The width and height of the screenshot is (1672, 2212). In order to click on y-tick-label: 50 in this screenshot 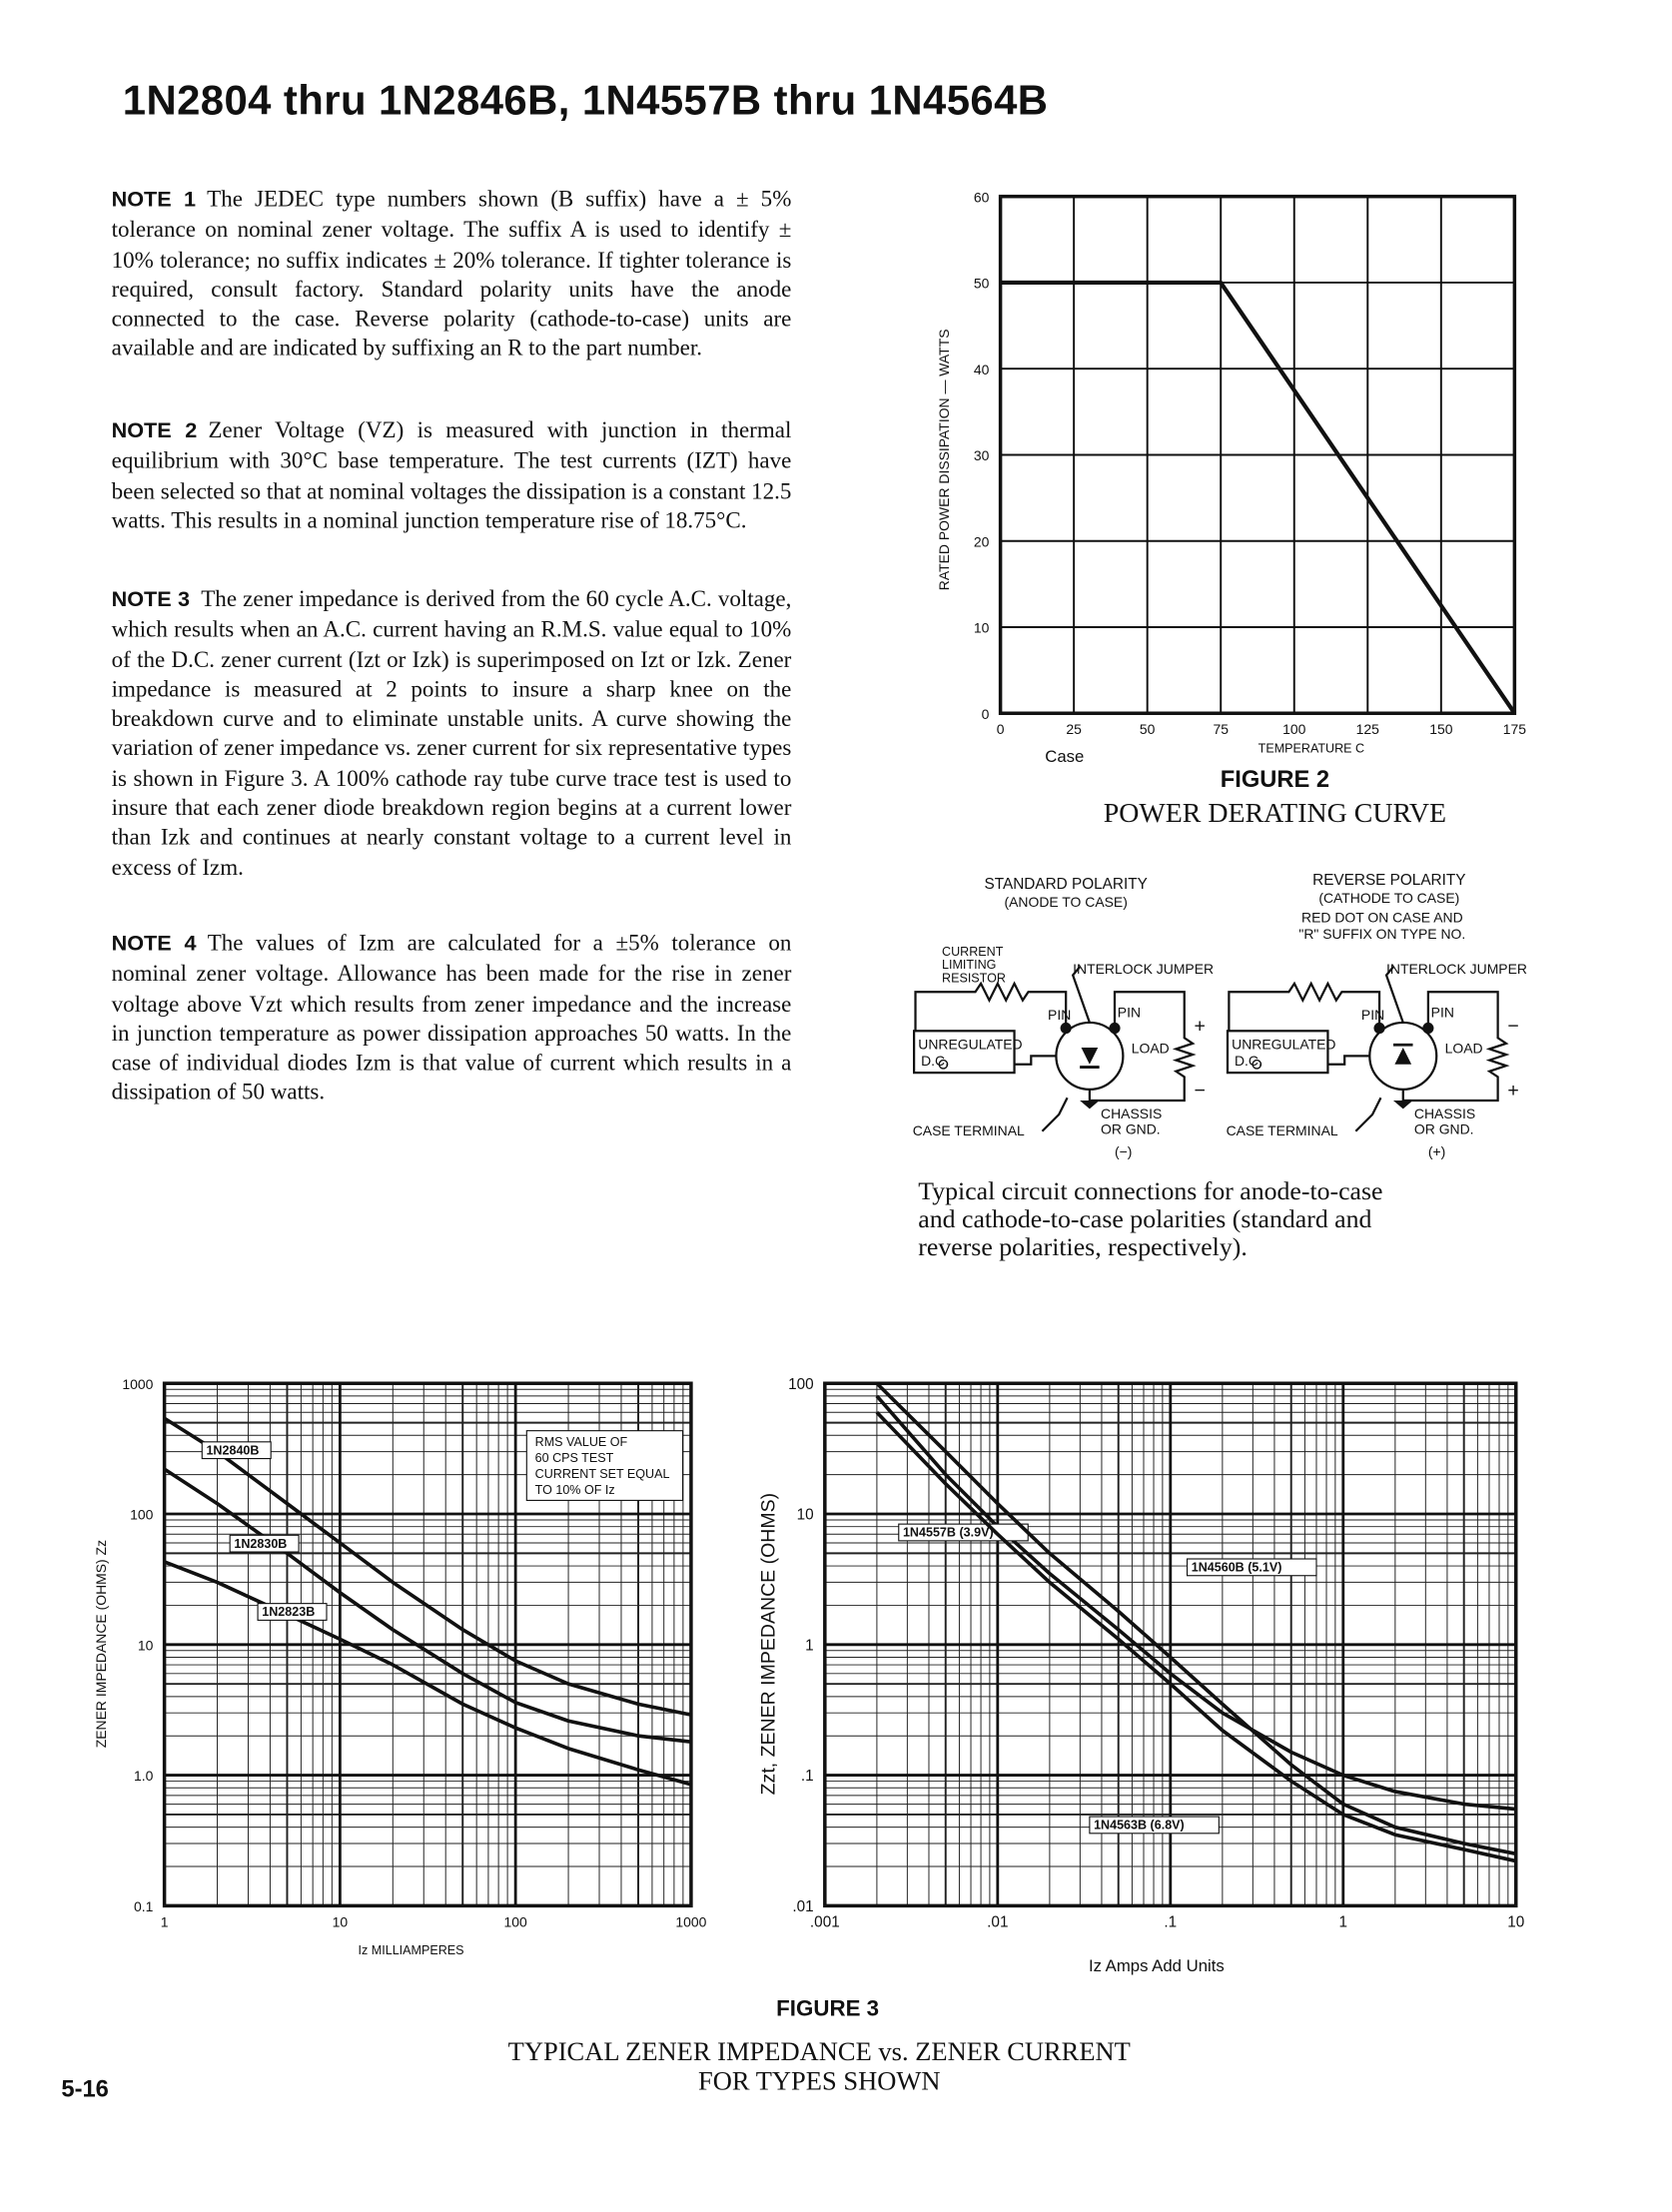, I will do `click(982, 284)`.